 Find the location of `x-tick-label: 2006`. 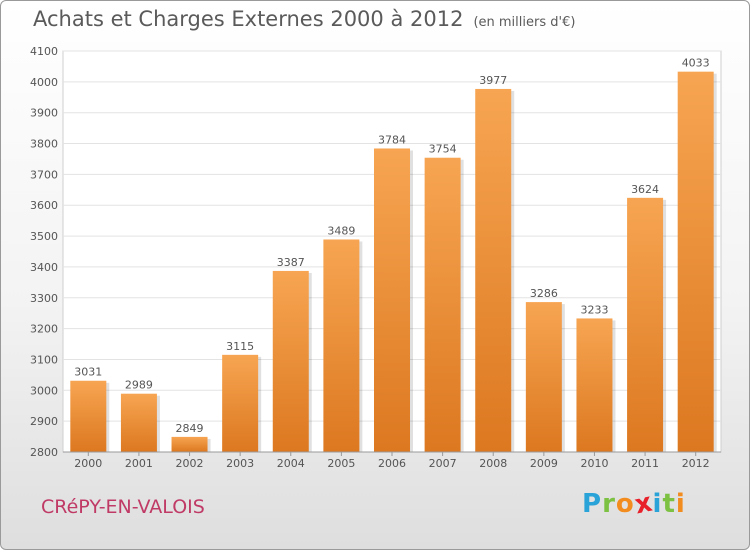

x-tick-label: 2006 is located at coordinates (392, 463).